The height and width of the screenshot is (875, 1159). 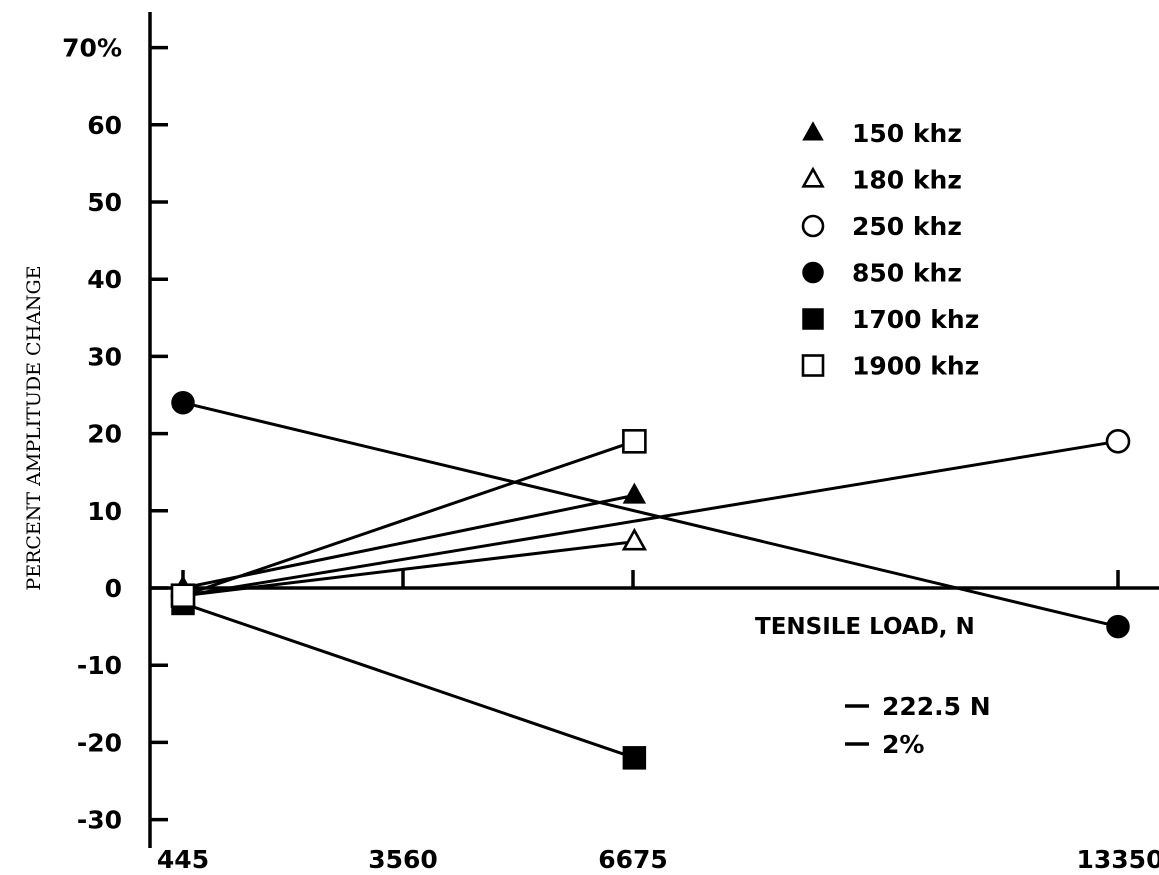 I want to click on y-tick-label-20: 20, so click(x=104, y=434).